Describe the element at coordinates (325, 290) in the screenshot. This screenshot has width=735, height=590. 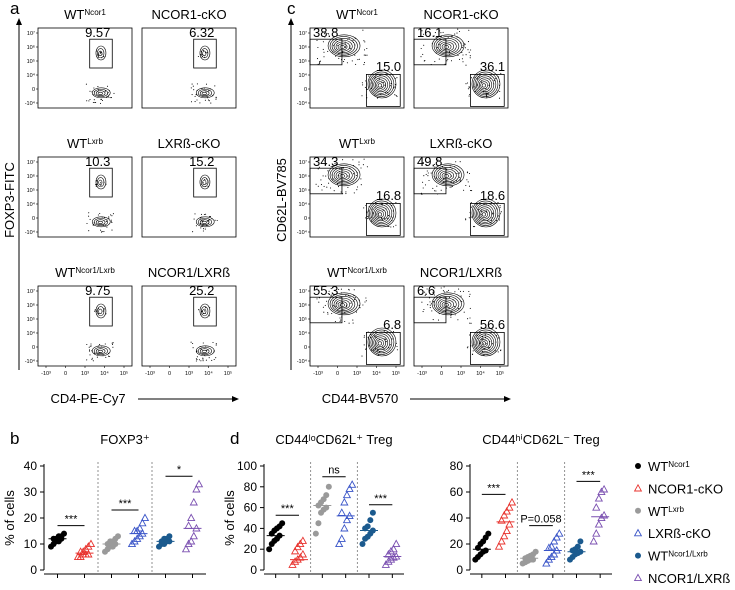
I see `gate-value: 55.3` at that location.